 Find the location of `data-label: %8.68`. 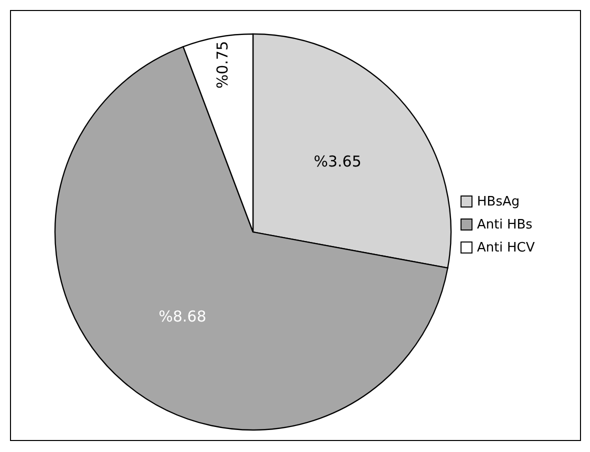

data-label: %8.68 is located at coordinates (182, 316).